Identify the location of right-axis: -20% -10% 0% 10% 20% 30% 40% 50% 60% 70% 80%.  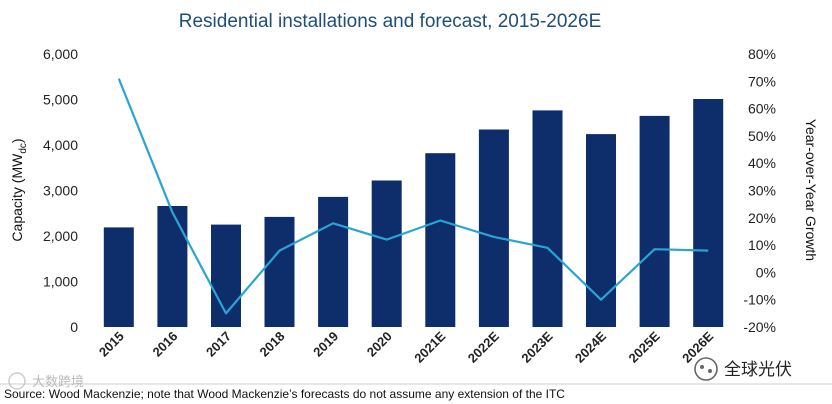
(759, 190).